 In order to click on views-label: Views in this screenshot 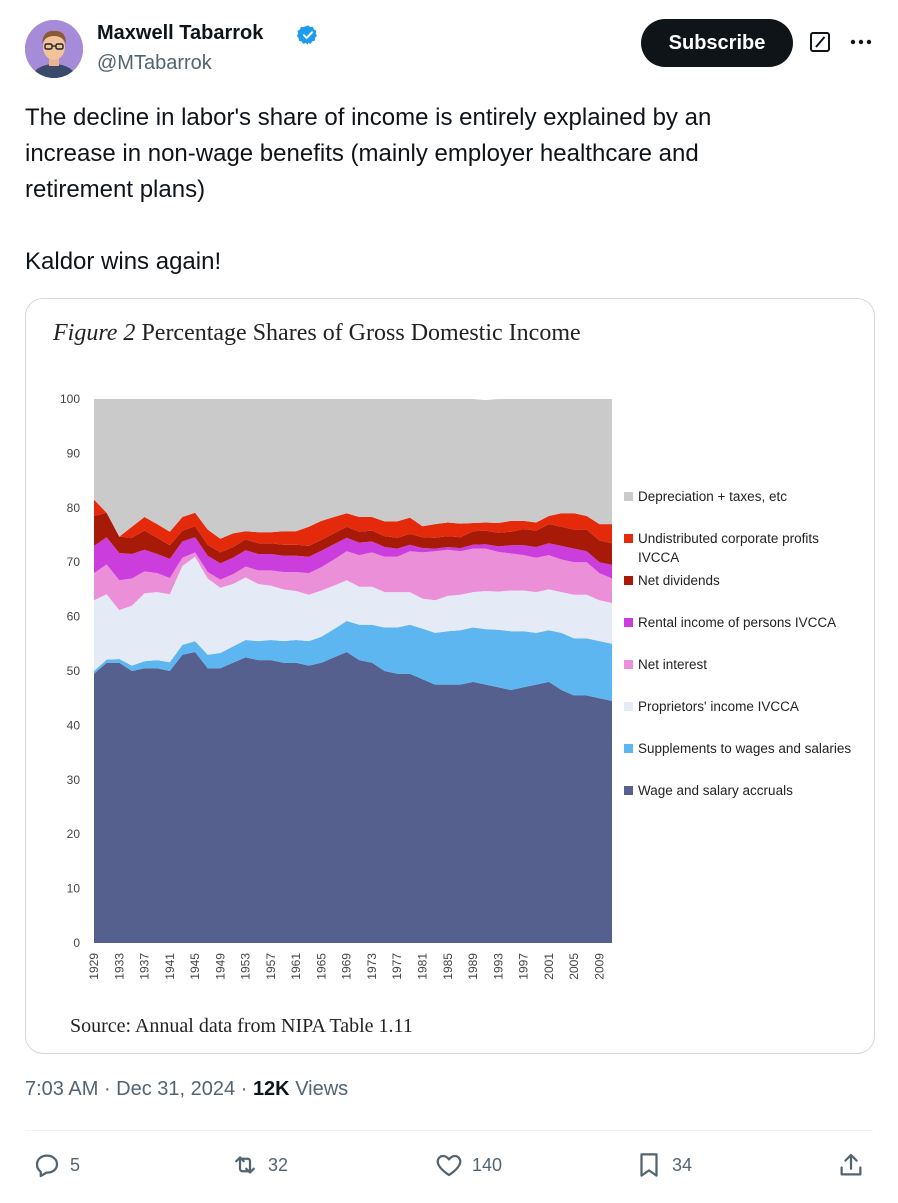, I will do `click(319, 1089)`.